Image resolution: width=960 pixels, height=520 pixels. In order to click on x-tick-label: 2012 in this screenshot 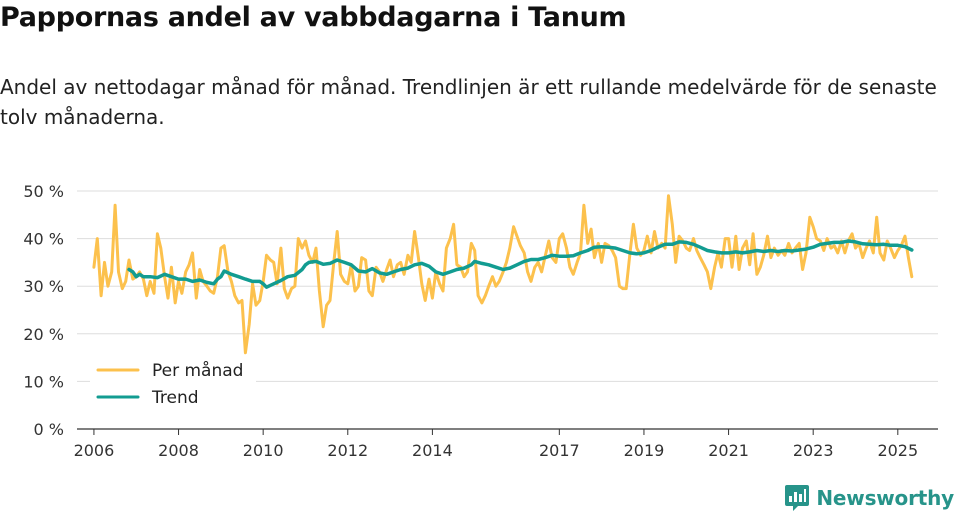, I will do `click(347, 450)`.